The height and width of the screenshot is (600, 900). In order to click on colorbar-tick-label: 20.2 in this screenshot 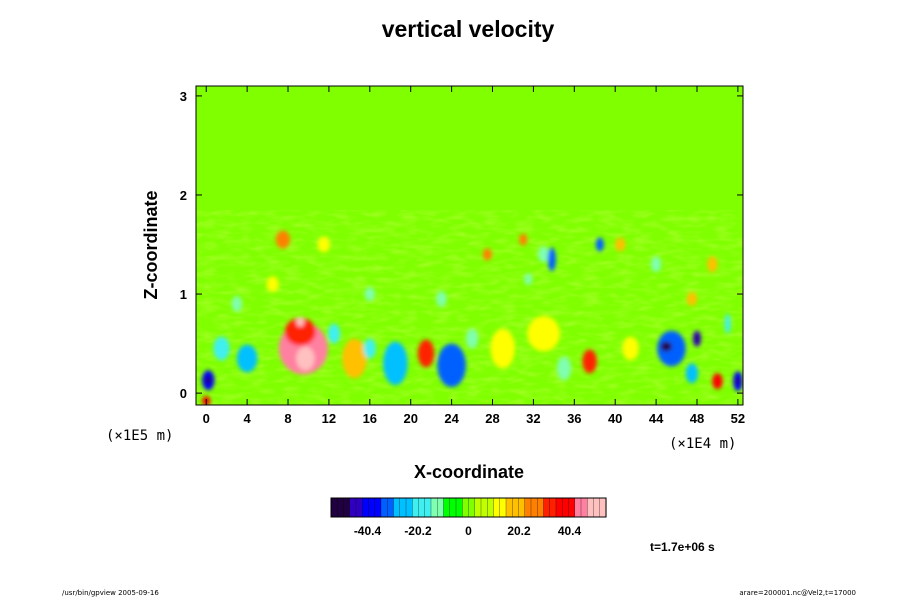, I will do `click(519, 531)`.